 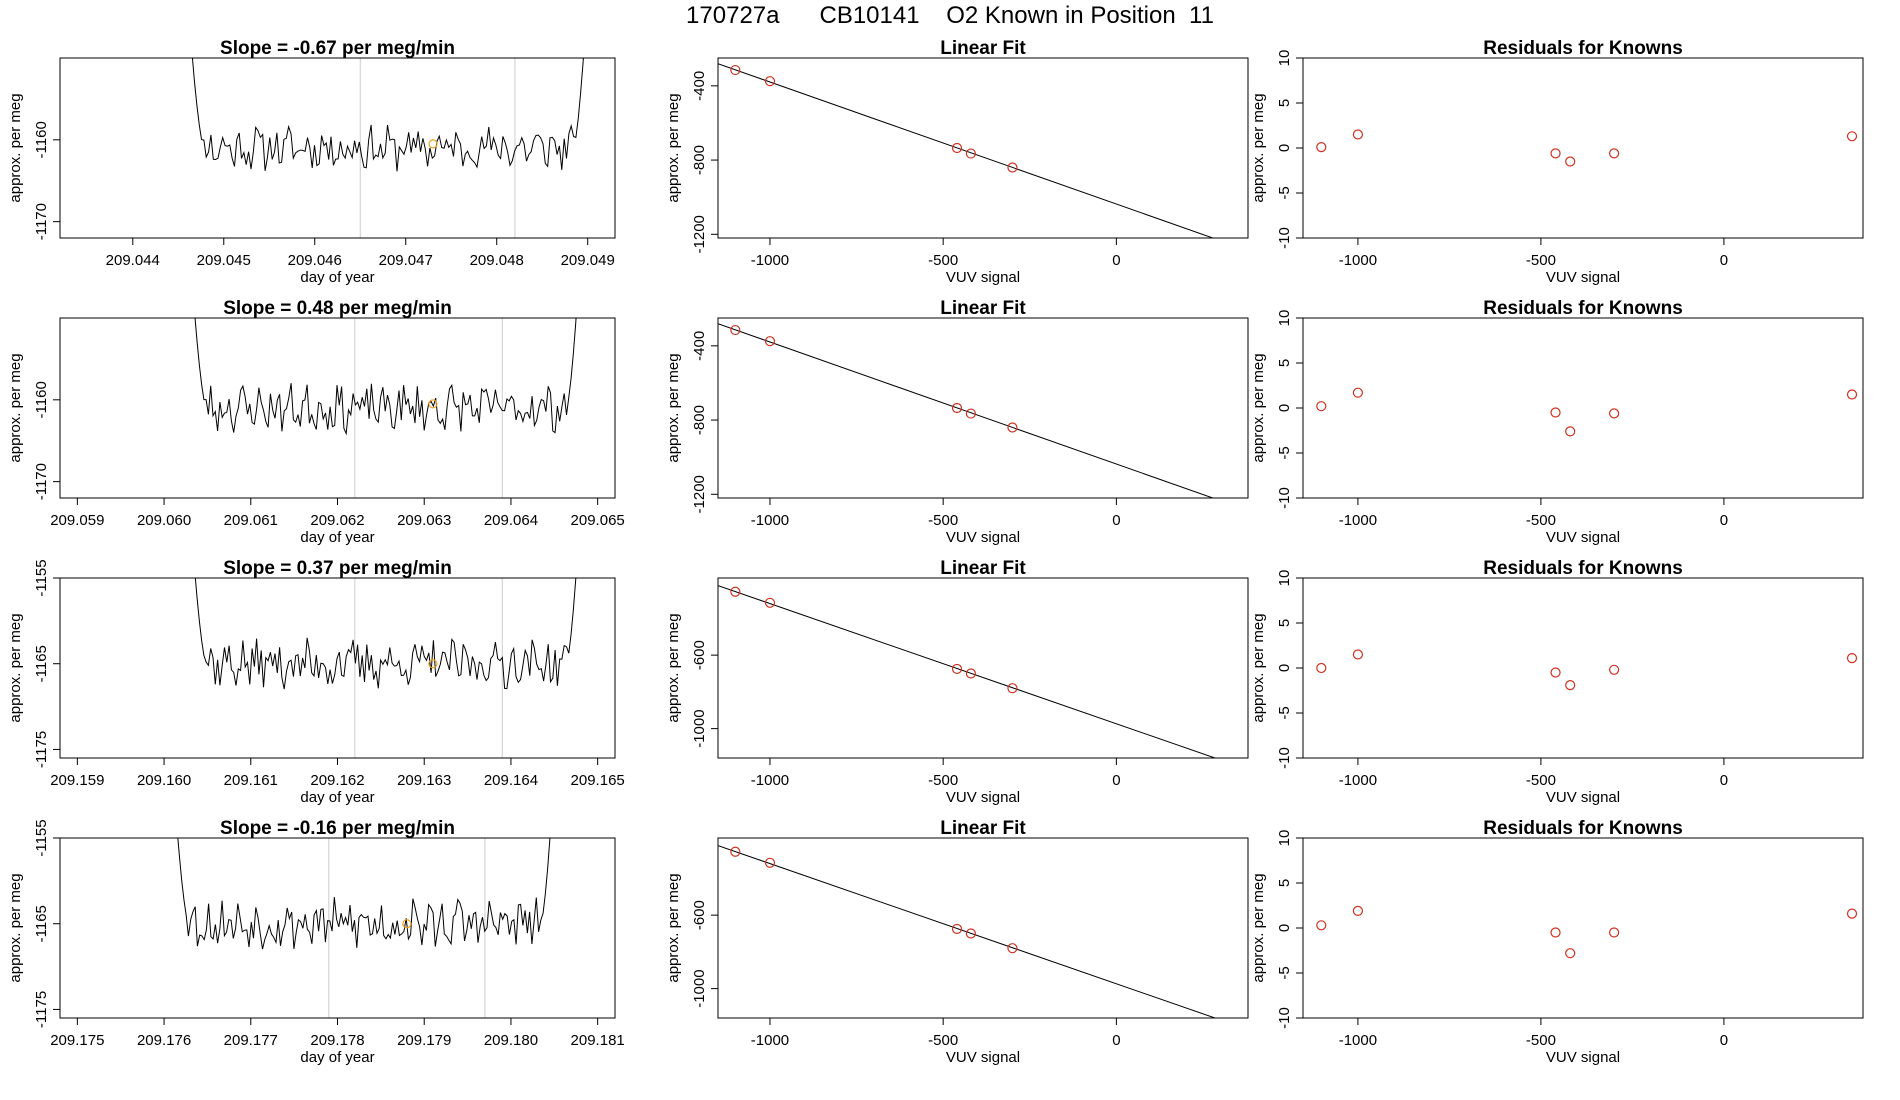 I want to click on fit-line, so click(x=967, y=671).